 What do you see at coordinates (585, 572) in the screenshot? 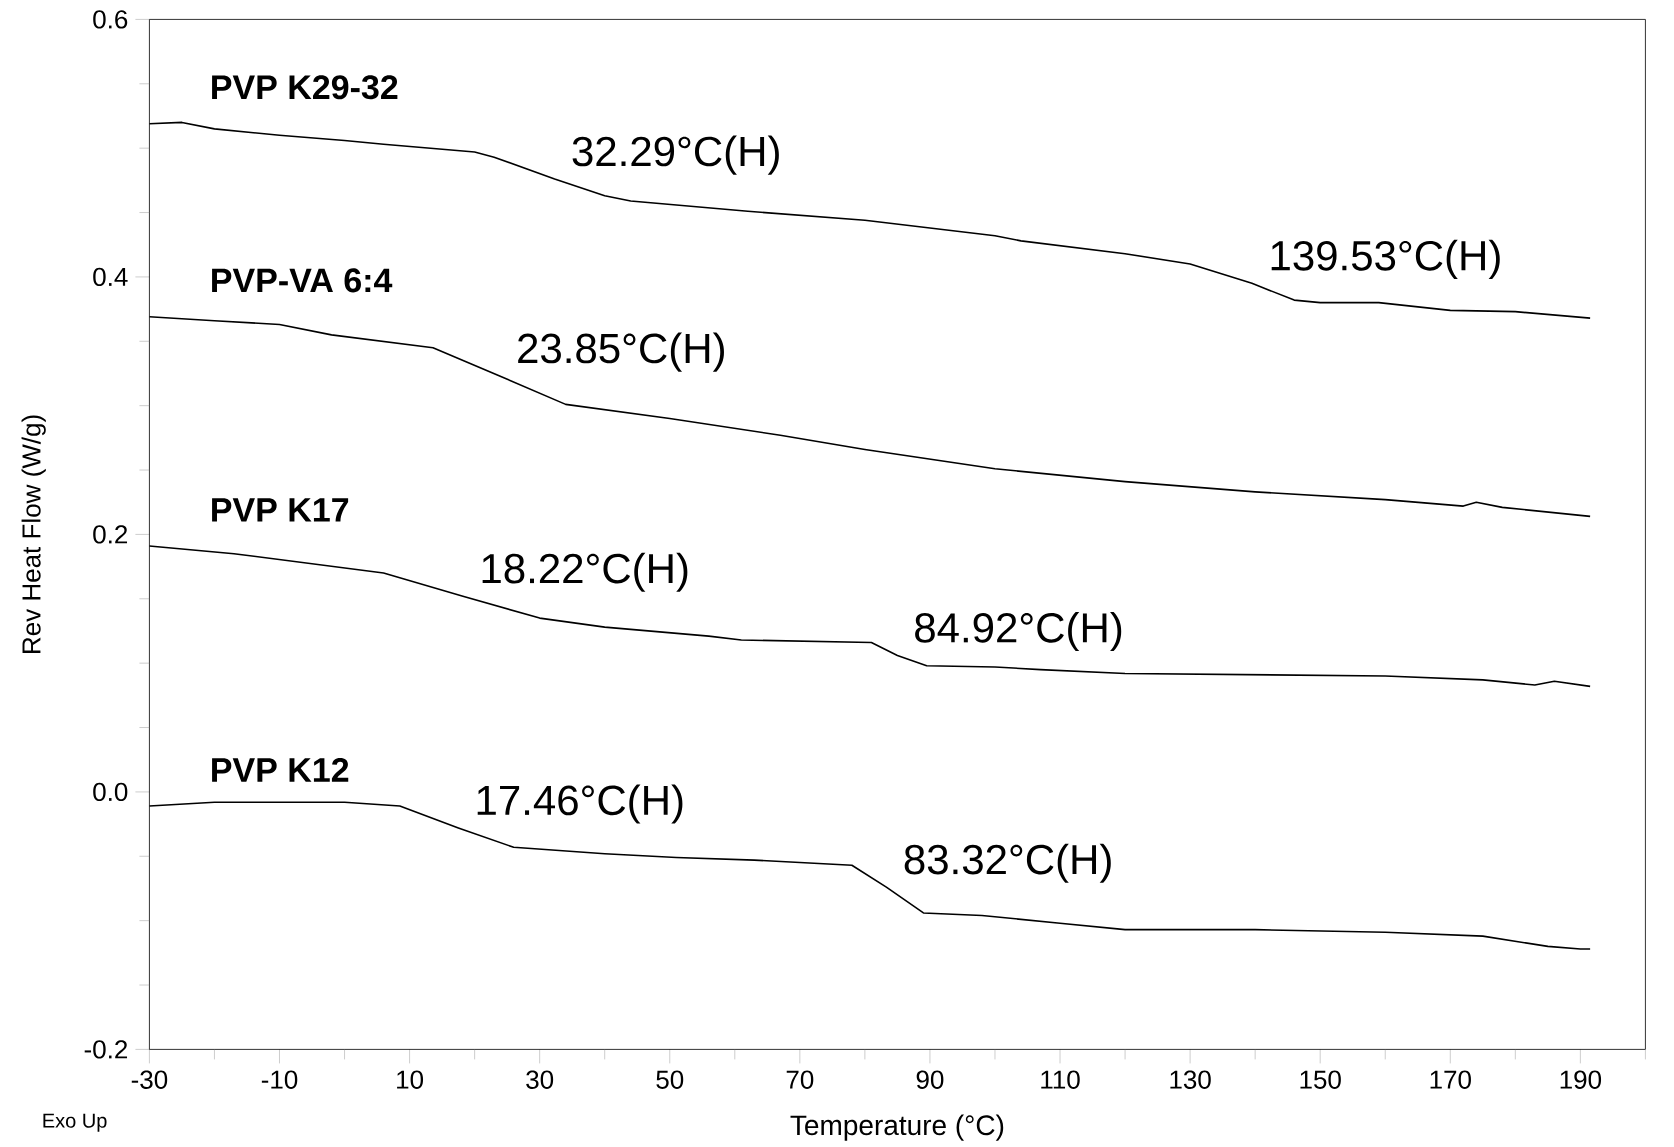
I see `annotation: 18.22°C(H)` at bounding box center [585, 572].